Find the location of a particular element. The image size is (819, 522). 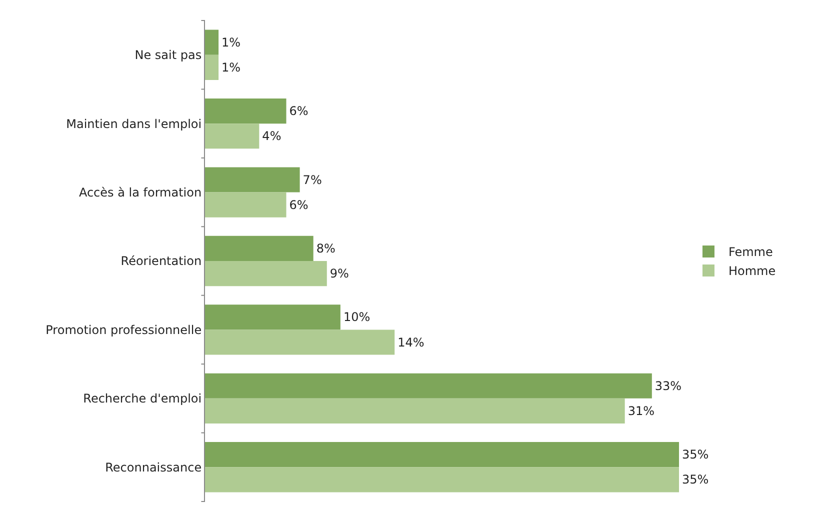

legend-label: Homme is located at coordinates (752, 271).